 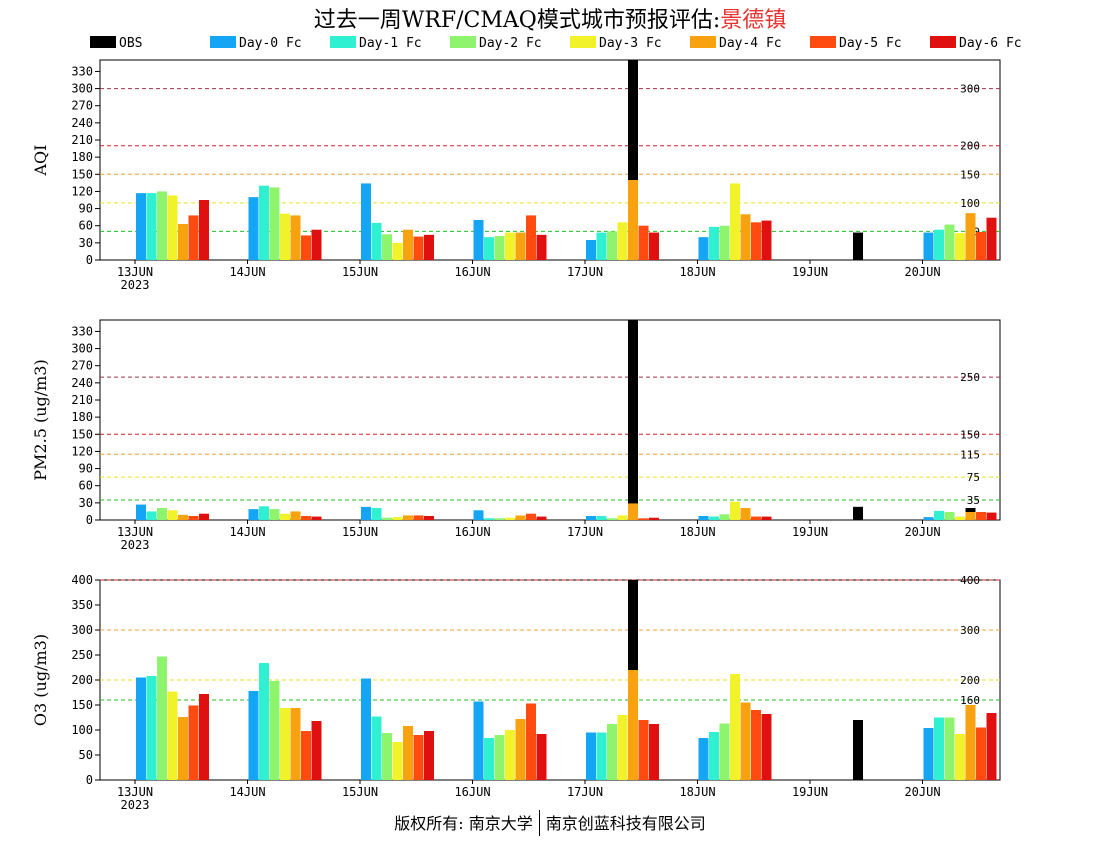 What do you see at coordinates (82, 157) in the screenshot?
I see `y-tick-label: 180` at bounding box center [82, 157].